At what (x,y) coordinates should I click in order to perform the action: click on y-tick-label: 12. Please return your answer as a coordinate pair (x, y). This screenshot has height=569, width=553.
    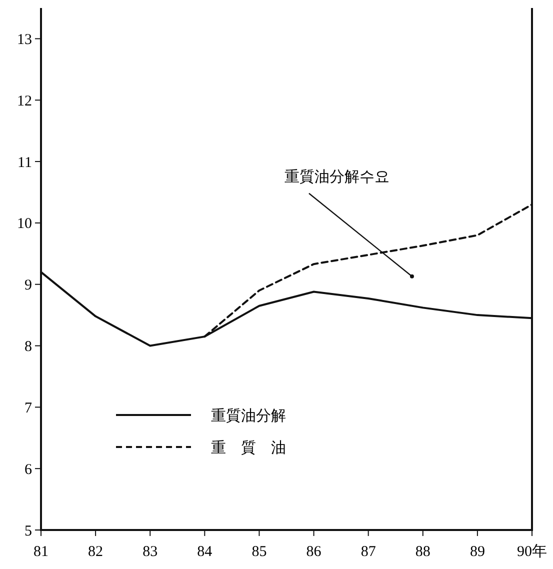
    Looking at the image, I should click on (24, 101).